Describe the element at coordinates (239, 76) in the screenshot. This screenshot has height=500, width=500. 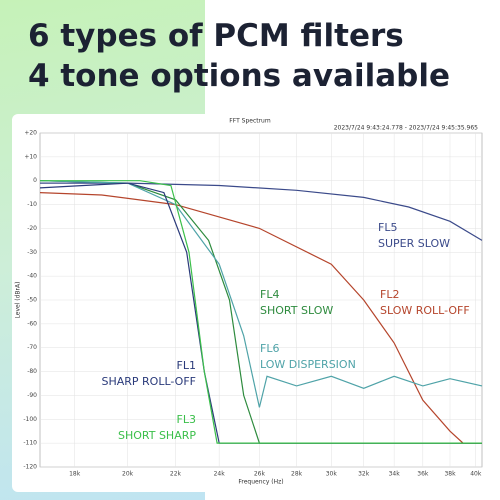
I see `headline: 4 tone options available` at that location.